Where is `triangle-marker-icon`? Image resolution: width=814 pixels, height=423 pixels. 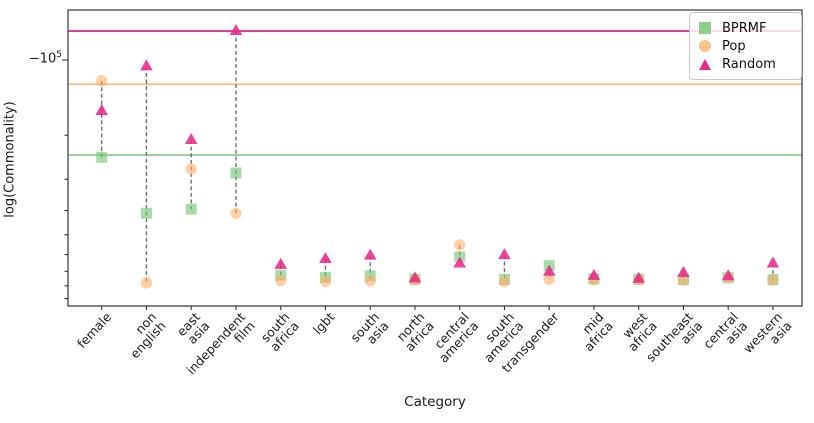
triangle-marker-icon is located at coordinates (705, 64).